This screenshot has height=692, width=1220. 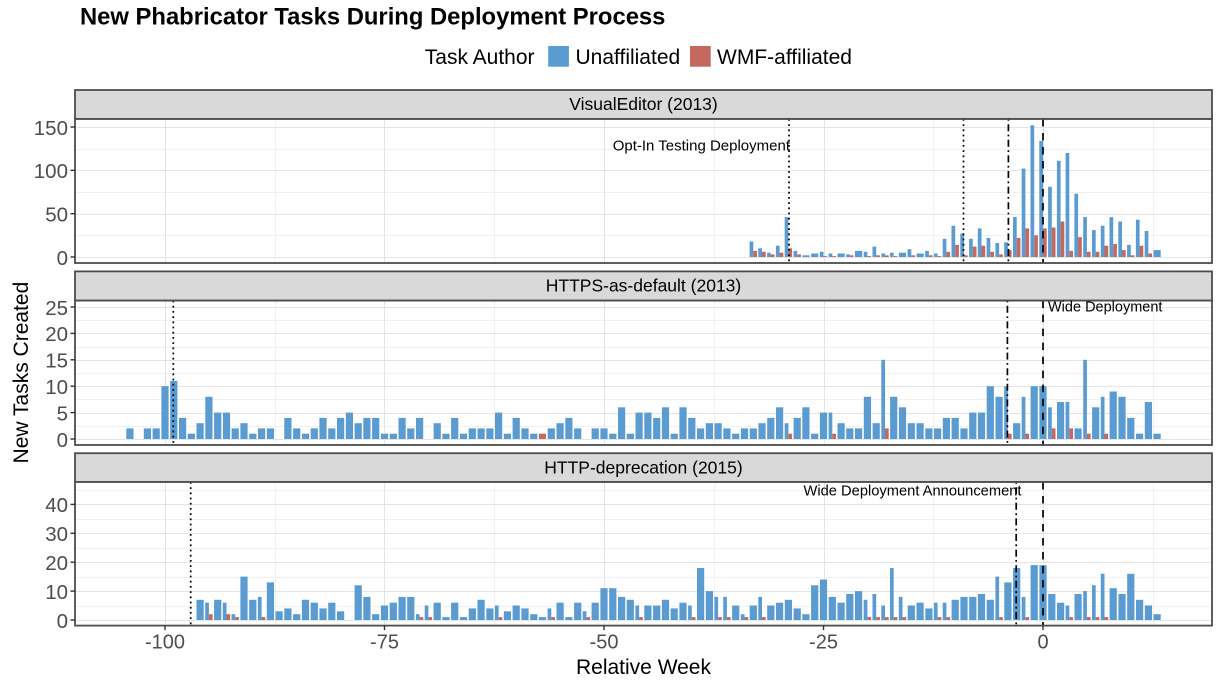 What do you see at coordinates (62, 413) in the screenshot?
I see `svg-text: 5` at bounding box center [62, 413].